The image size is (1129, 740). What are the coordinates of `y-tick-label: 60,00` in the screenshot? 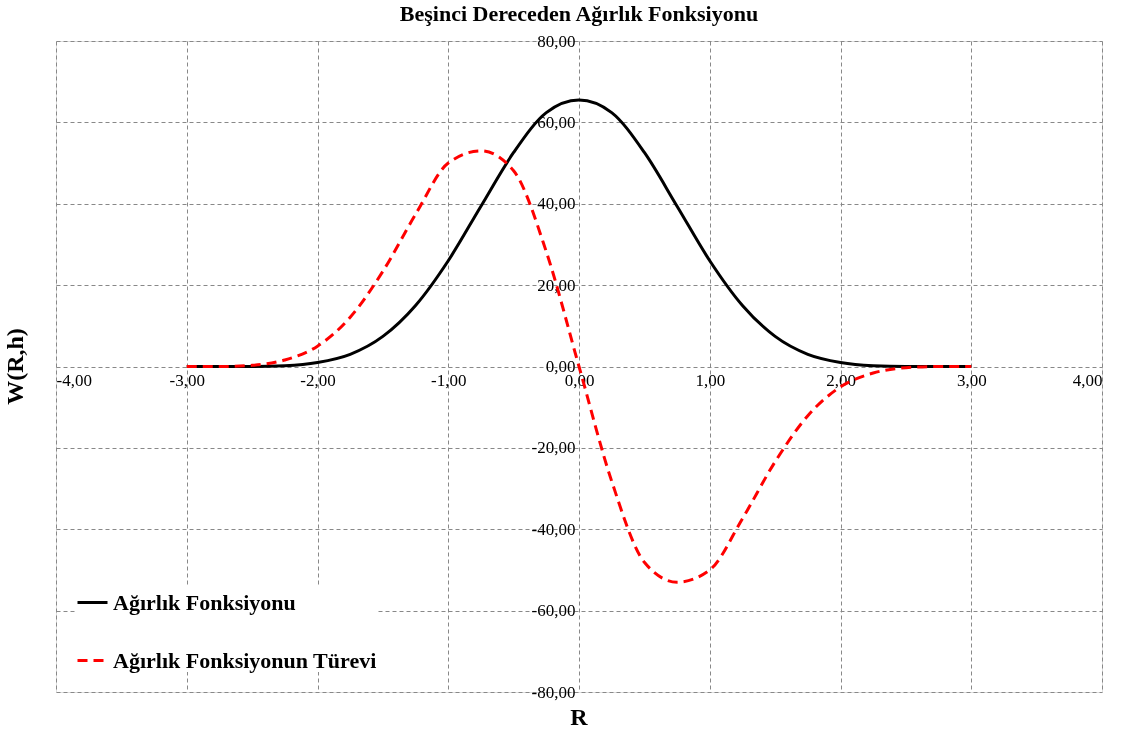 It's located at (556, 122).